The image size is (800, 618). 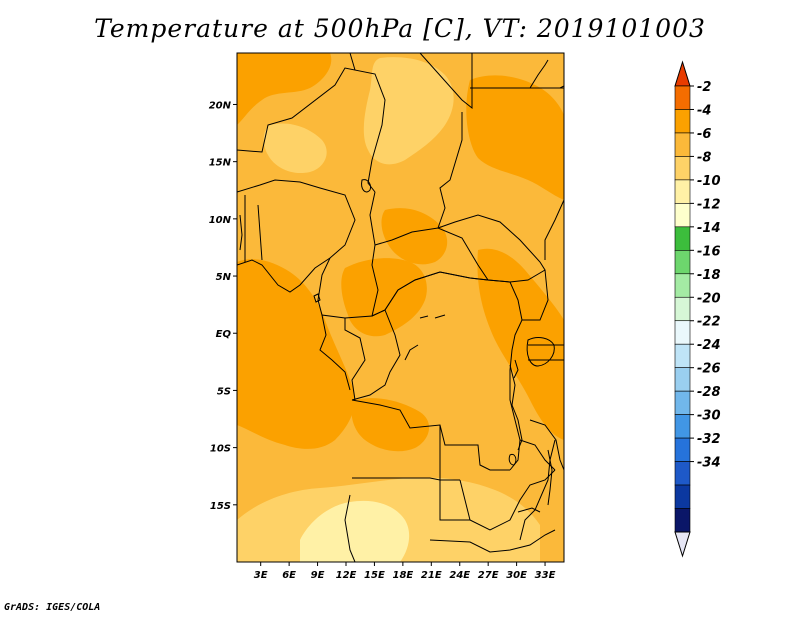 I want to click on lon-tick-label: 33E, so click(x=545, y=575).